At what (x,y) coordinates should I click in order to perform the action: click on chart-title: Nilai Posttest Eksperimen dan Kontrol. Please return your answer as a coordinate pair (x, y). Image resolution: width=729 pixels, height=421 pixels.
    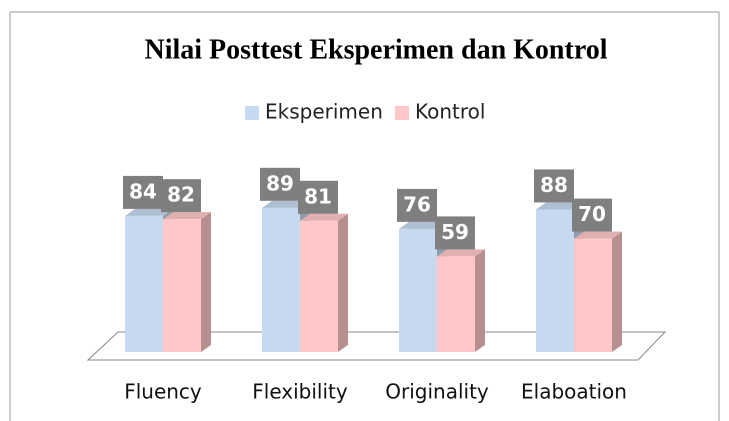
    Looking at the image, I should click on (375, 49).